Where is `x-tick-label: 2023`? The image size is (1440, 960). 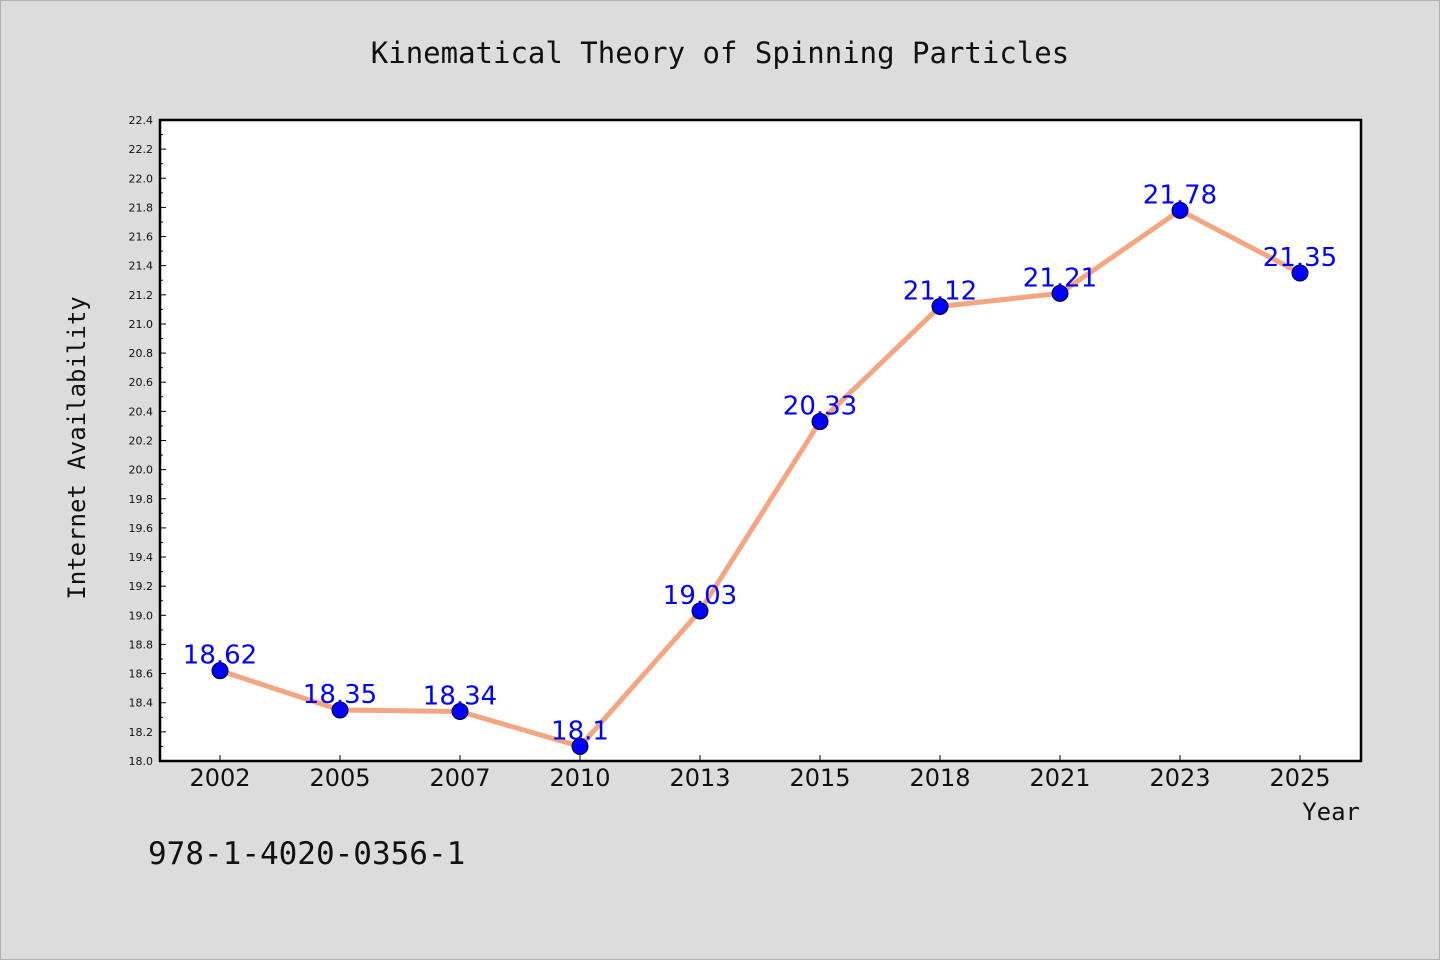
x-tick-label: 2023 is located at coordinates (1179, 778).